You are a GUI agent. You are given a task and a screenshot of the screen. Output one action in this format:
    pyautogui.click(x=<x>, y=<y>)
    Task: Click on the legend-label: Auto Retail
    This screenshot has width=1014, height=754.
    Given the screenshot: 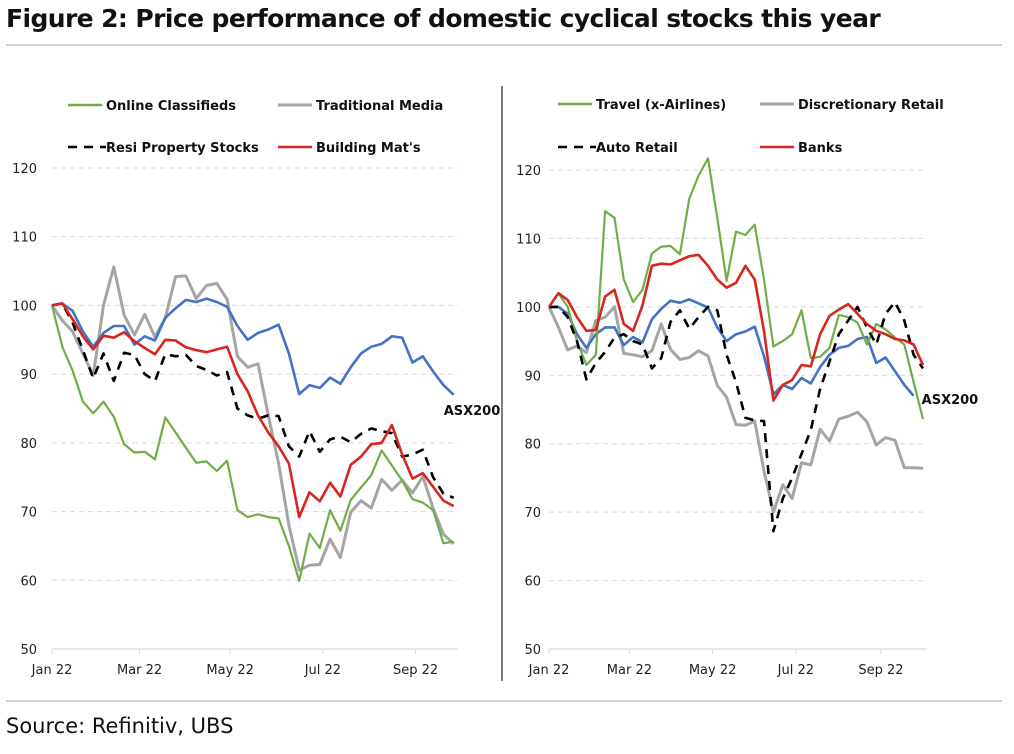 What is the action you would take?
    pyautogui.click(x=637, y=148)
    